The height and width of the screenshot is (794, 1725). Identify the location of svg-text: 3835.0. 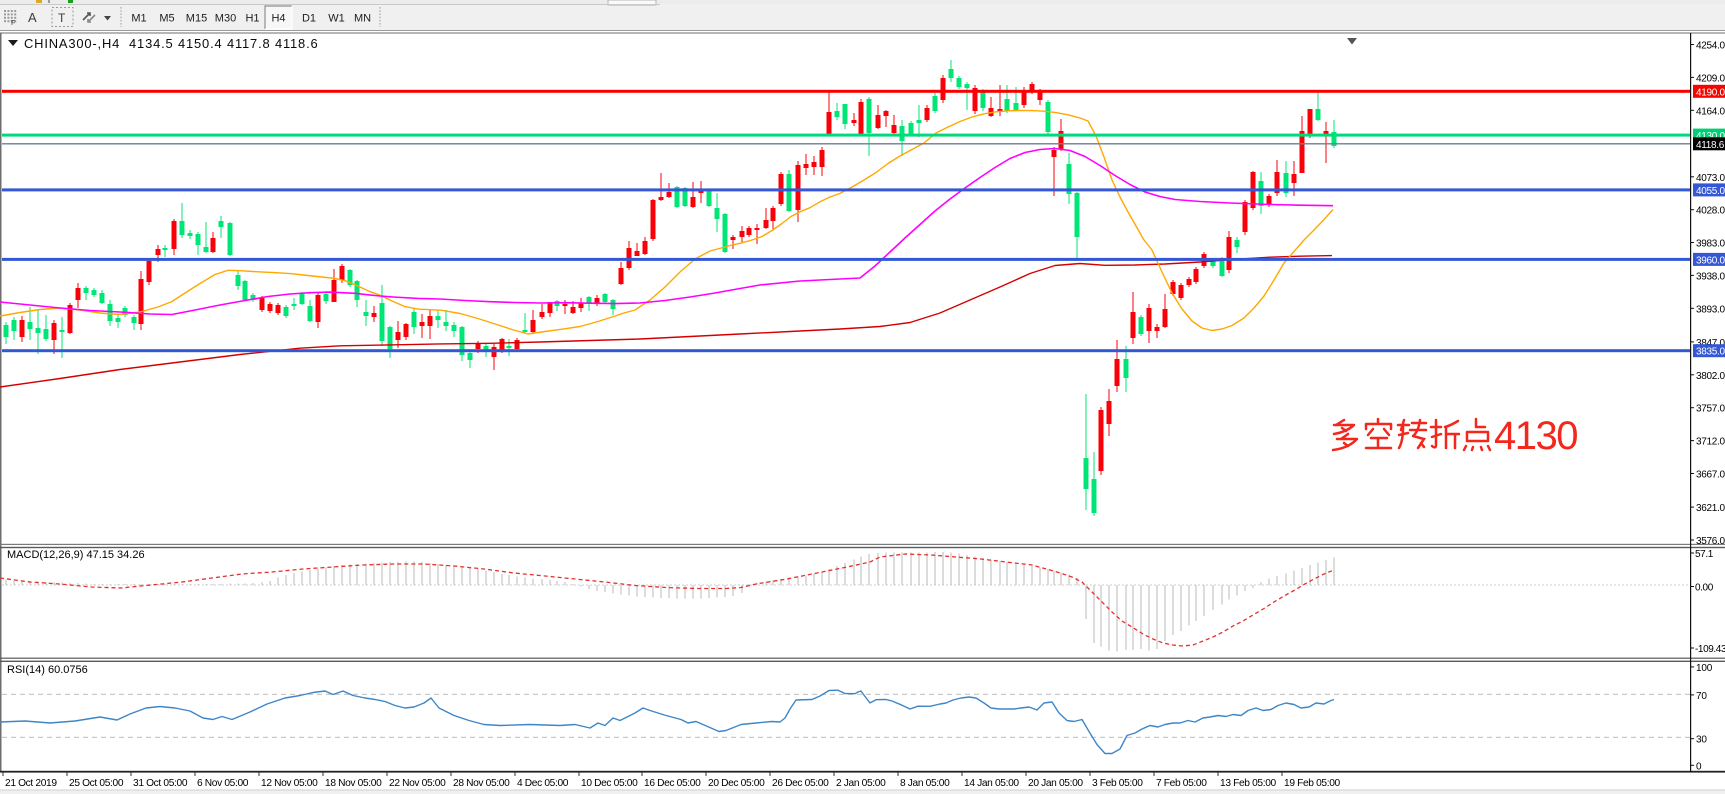
(1710, 352).